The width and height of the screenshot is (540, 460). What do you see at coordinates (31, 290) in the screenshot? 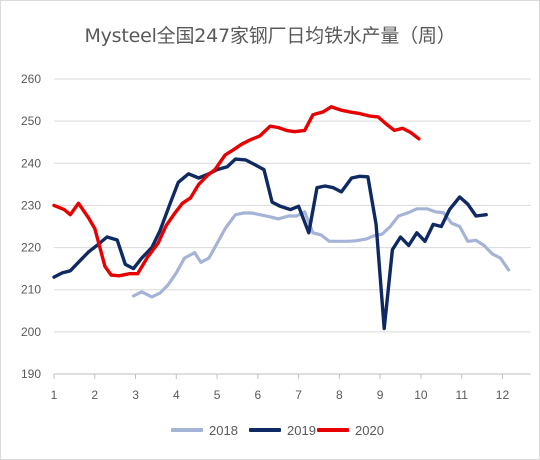
I see `y-tick-label: 210` at bounding box center [31, 290].